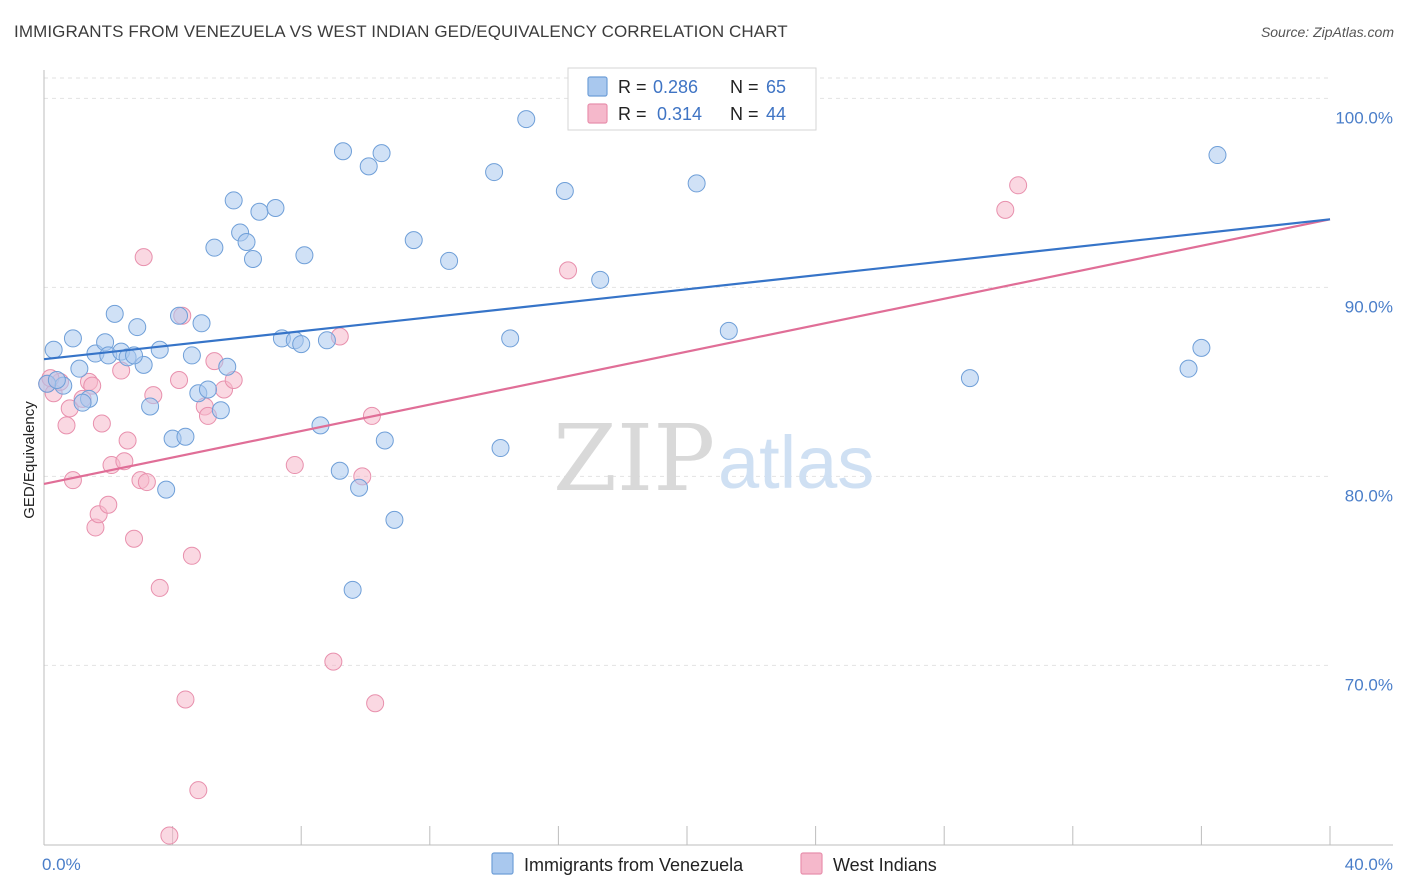 This screenshot has height=892, width=1406. What do you see at coordinates (679, 114) in the screenshot?
I see `legend-r-value-2: 0.314` at bounding box center [679, 114].